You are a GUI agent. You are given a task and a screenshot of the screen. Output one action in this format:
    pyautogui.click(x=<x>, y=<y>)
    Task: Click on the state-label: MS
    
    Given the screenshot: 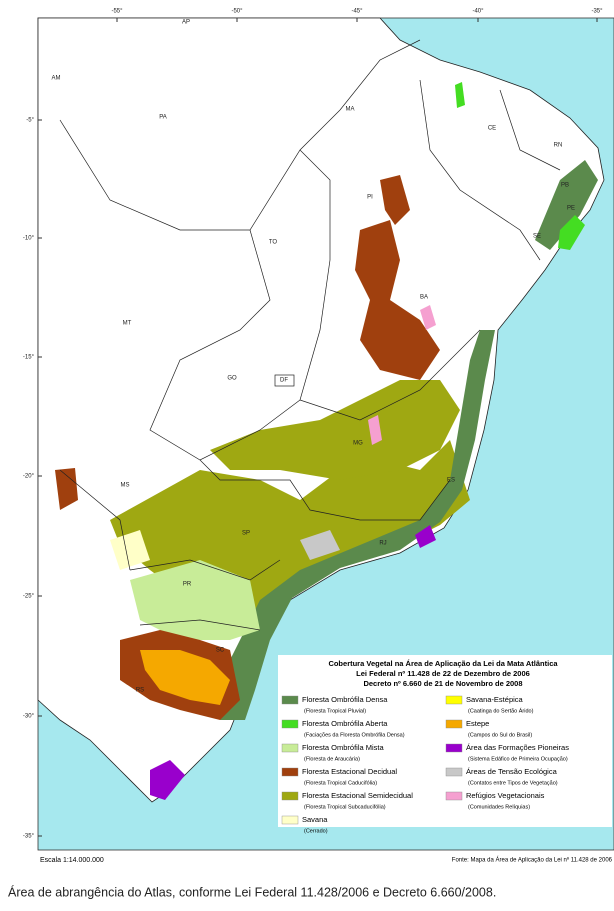 What is the action you would take?
    pyautogui.click(x=125, y=486)
    